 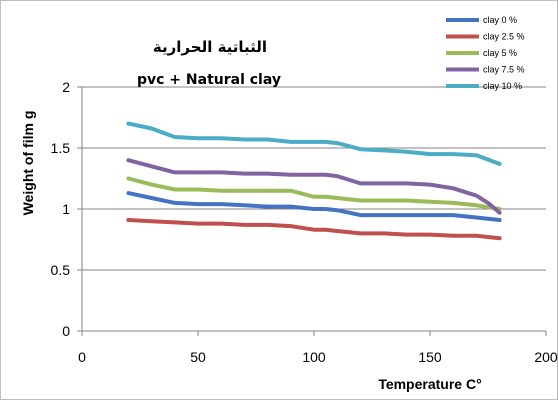 I want to click on y-axis-title: Weight of film g, so click(x=28, y=163).